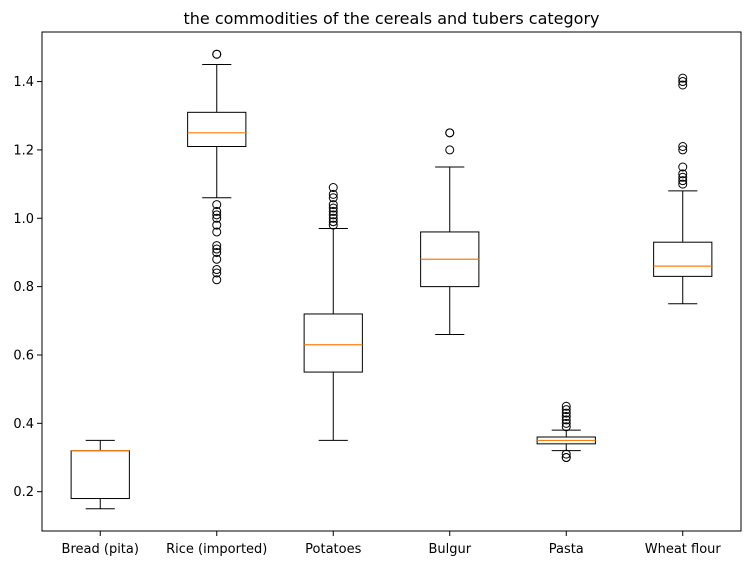 This screenshot has height=566, width=751. Describe the element at coordinates (683, 549) in the screenshot. I see `x-tick-label: Wheat flour` at that location.